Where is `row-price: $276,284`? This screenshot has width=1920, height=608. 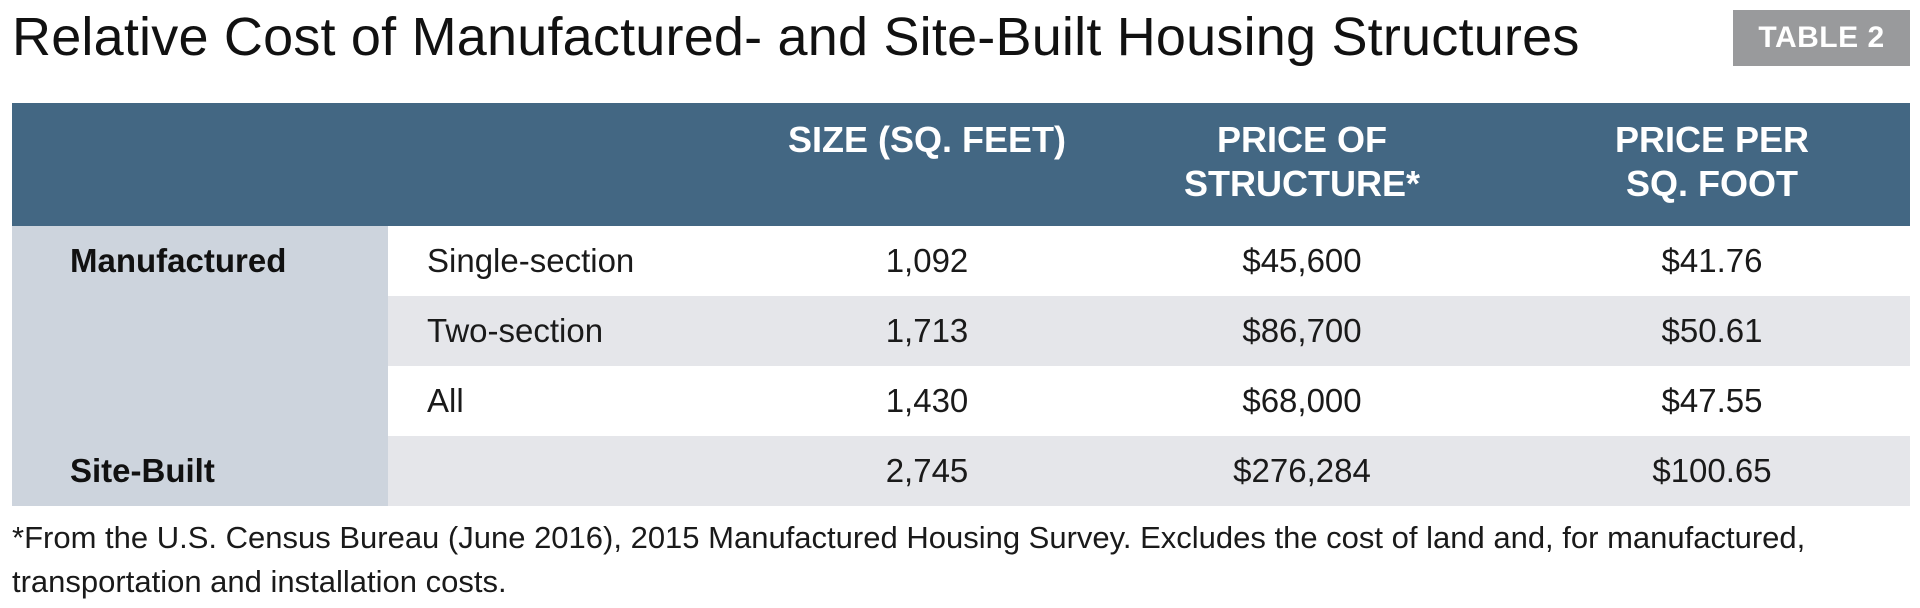
row-price: $276,284 is located at coordinates (1302, 470).